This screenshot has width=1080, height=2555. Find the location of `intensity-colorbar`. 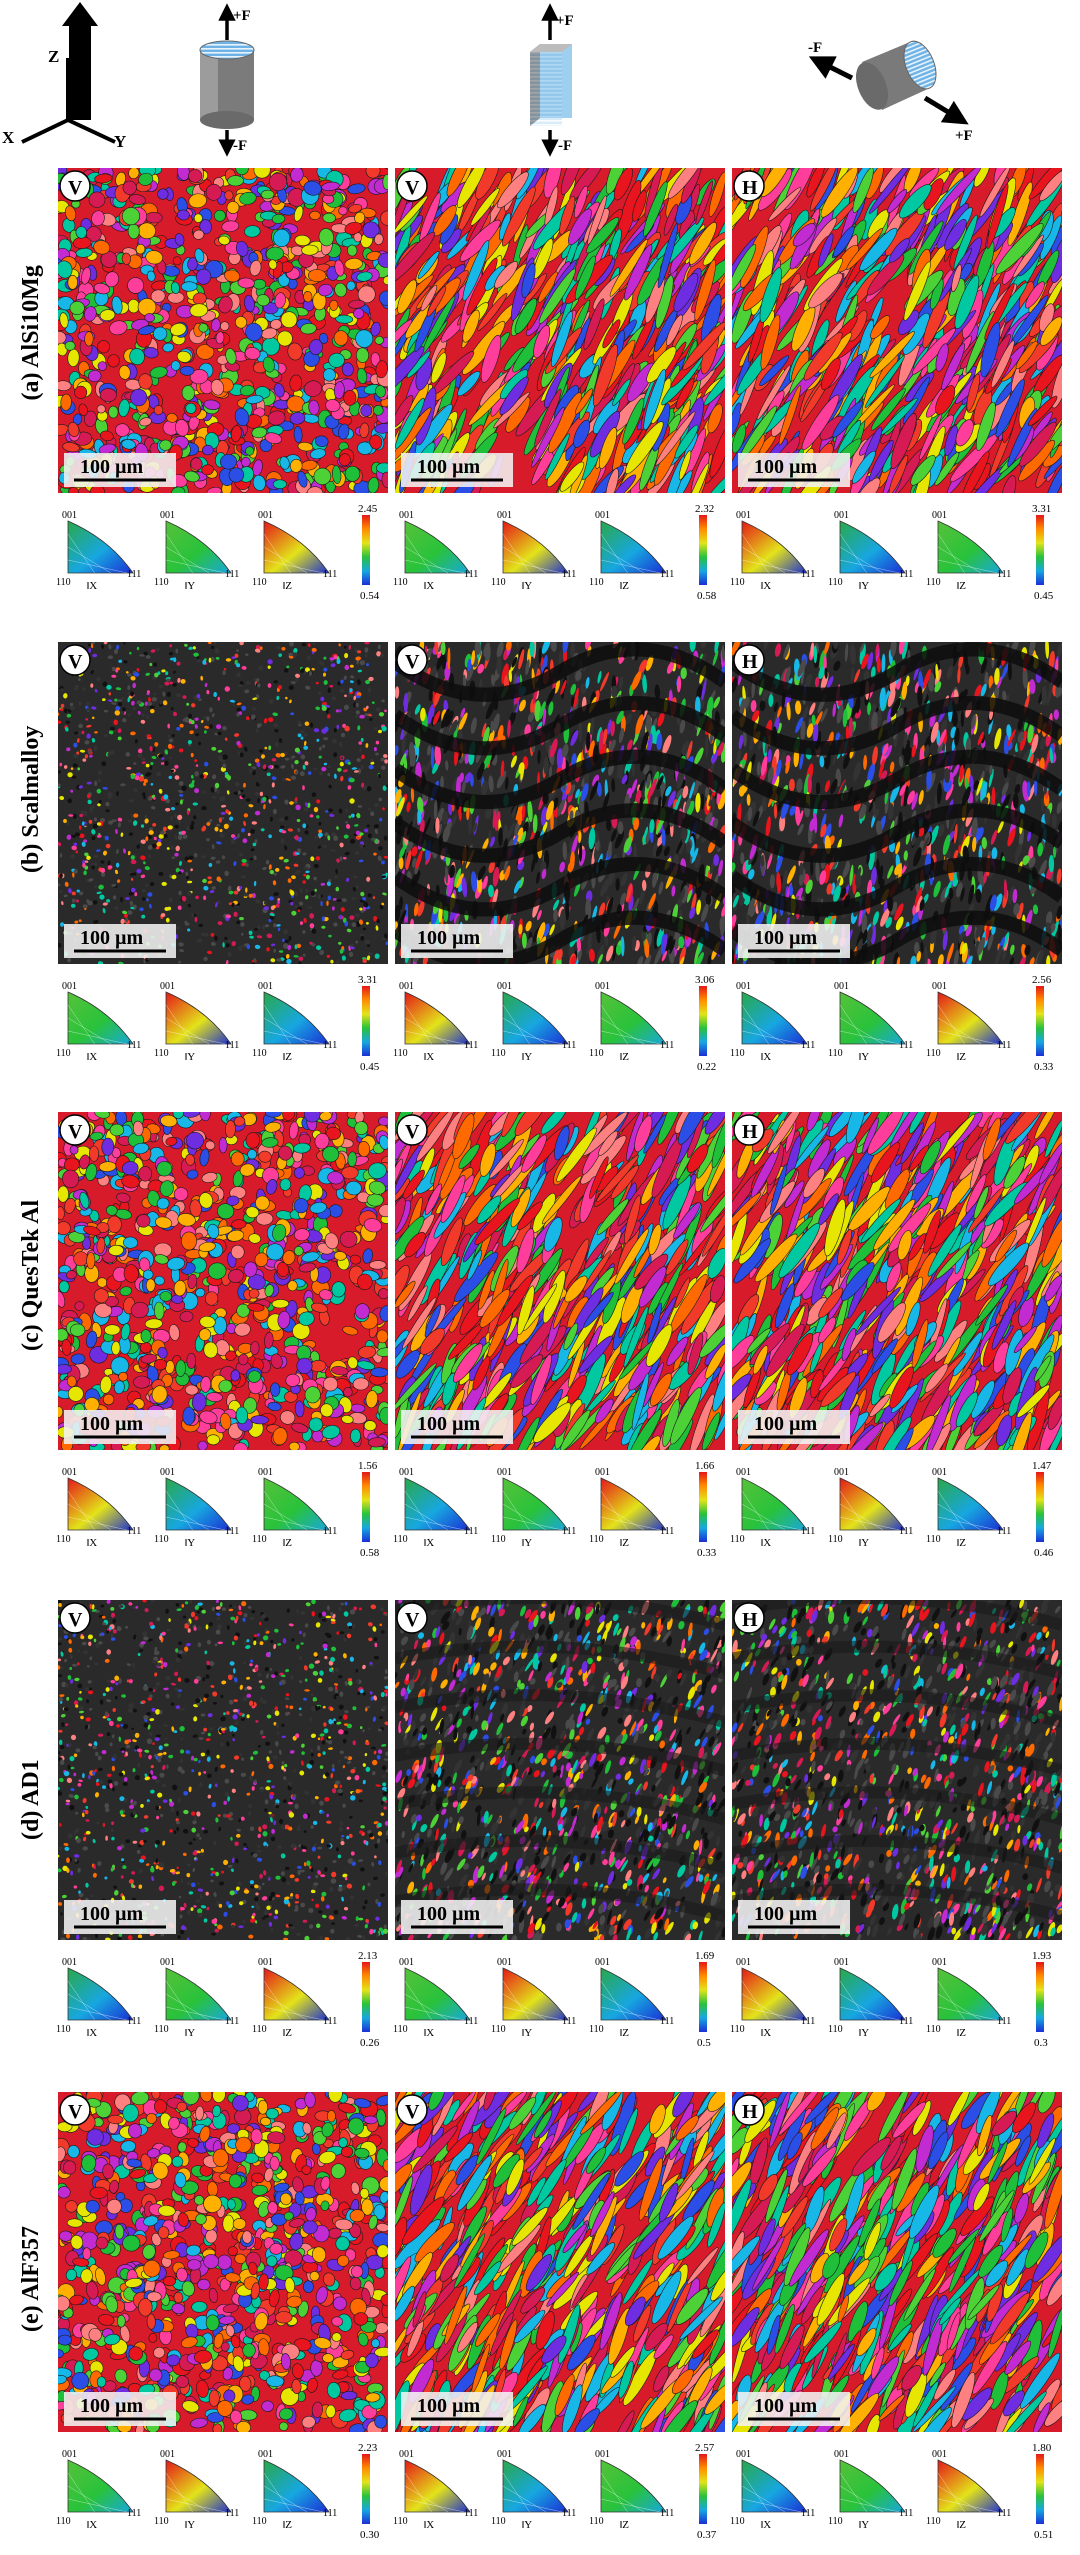

intensity-colorbar is located at coordinates (366, 2489).